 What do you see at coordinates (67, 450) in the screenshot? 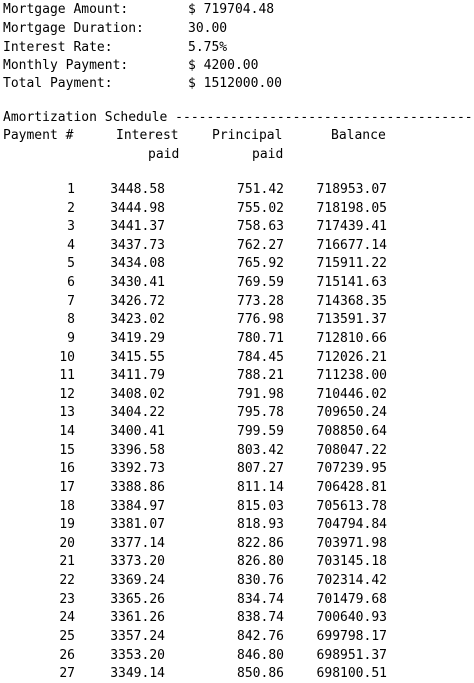
I see `payment-number-cell: 15` at bounding box center [67, 450].